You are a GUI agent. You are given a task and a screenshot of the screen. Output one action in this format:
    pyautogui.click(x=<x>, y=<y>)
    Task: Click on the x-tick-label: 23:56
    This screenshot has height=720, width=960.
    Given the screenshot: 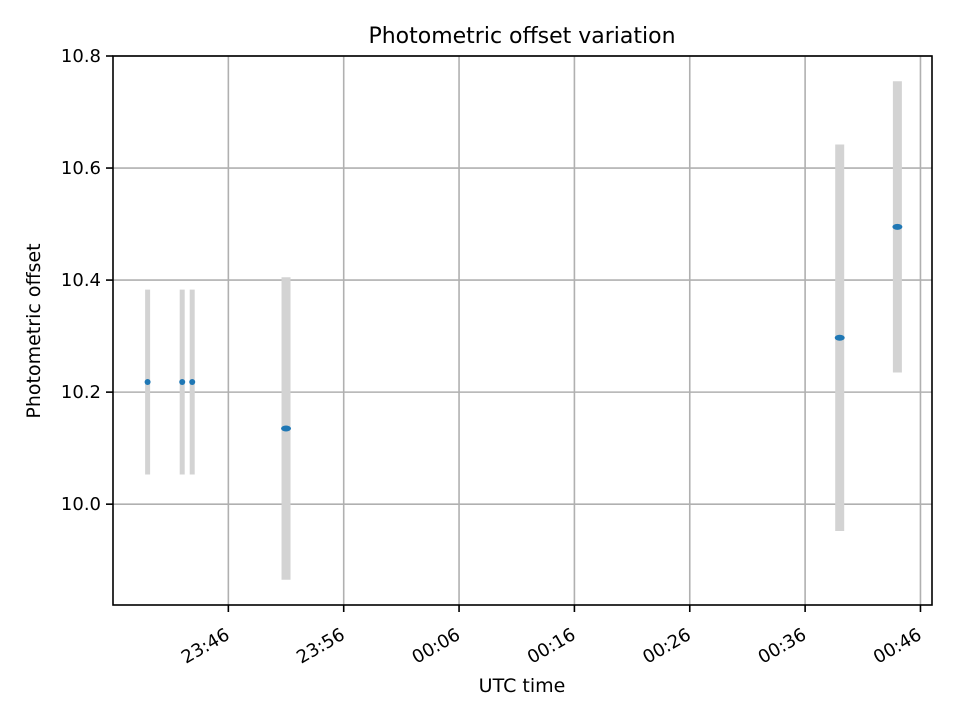 What is the action you would take?
    pyautogui.click(x=320, y=646)
    